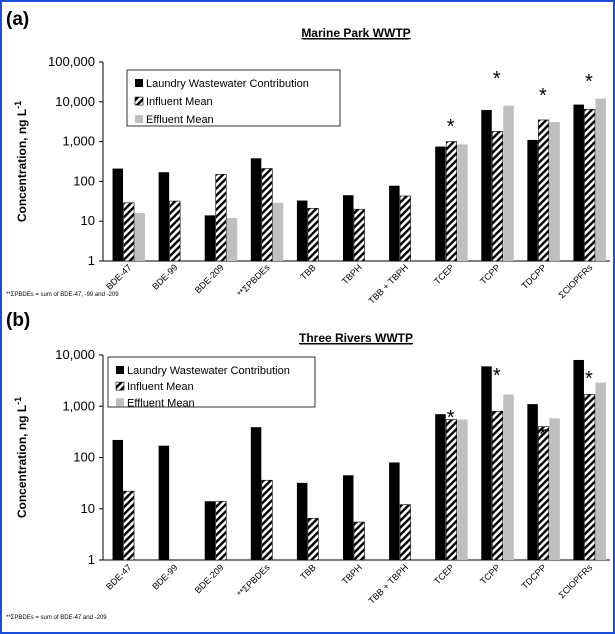 The height and width of the screenshot is (634, 615). What do you see at coordinates (88, 508) in the screenshot?
I see `y-tick-label: 10` at bounding box center [88, 508].